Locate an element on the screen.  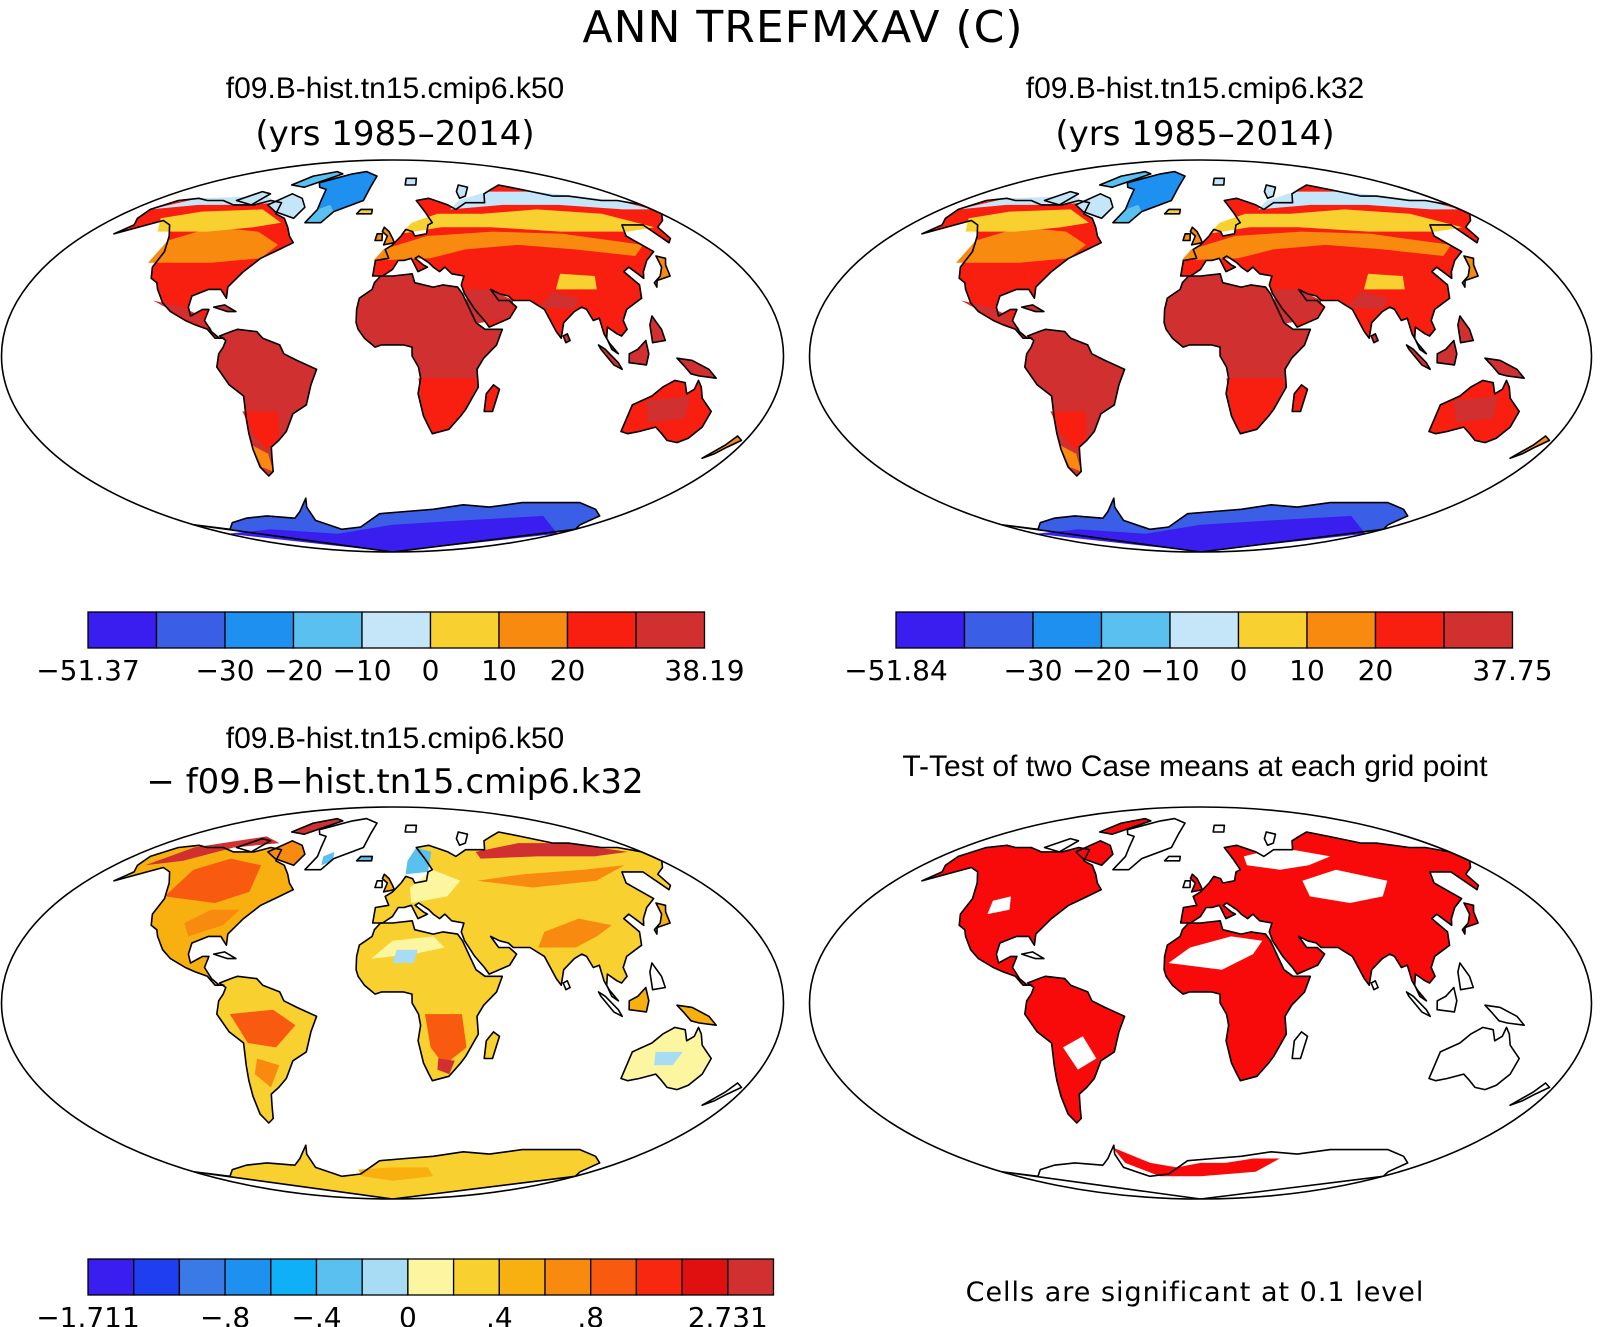
colorbar-tick-label: −1.711 is located at coordinates (88, 1314).